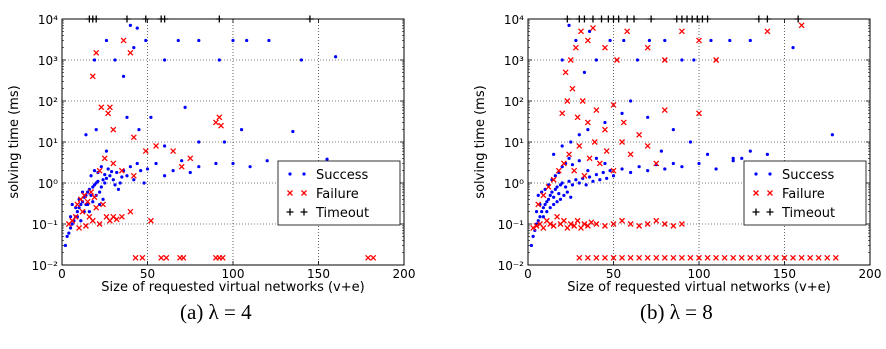 This screenshot has height=349, width=886. What do you see at coordinates (514, 184) in the screenshot?
I see `y-tick-label: 10⁰` at bounding box center [514, 184].